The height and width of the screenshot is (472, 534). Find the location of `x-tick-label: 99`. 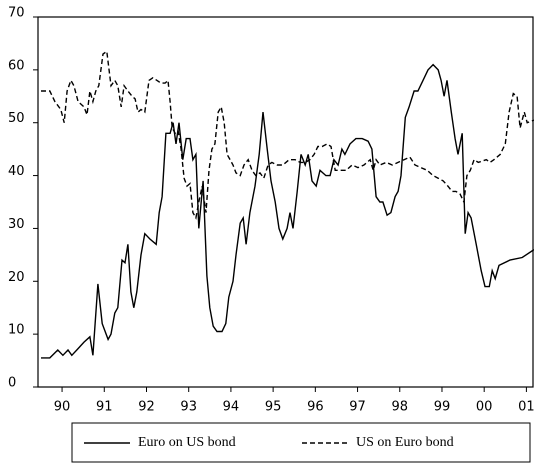

x-tick-label: 99 is located at coordinates (442, 407).